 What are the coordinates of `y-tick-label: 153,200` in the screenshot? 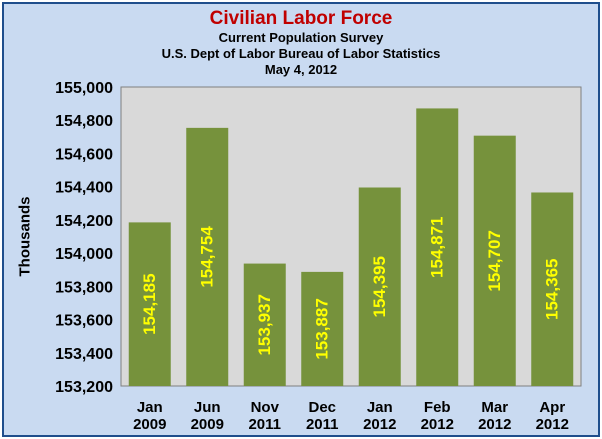 It's located at (84, 387).